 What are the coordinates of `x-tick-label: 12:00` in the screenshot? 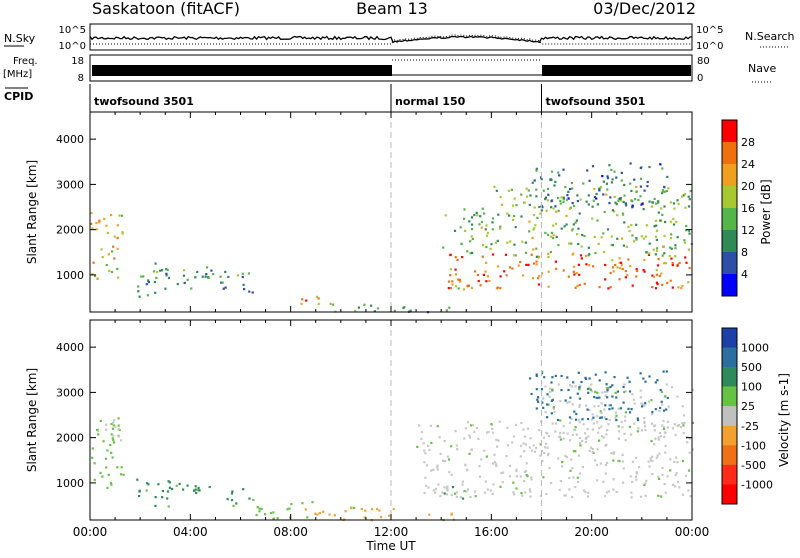 It's located at (391, 532).